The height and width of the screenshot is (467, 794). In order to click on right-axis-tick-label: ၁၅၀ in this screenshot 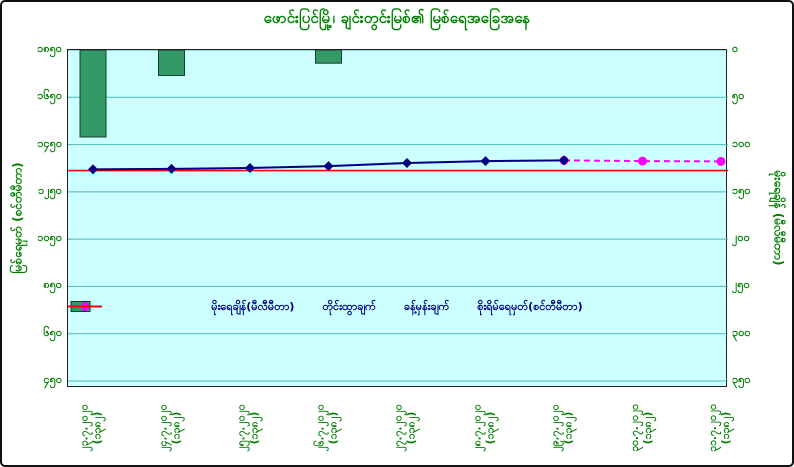, I will do `click(741, 190)`.